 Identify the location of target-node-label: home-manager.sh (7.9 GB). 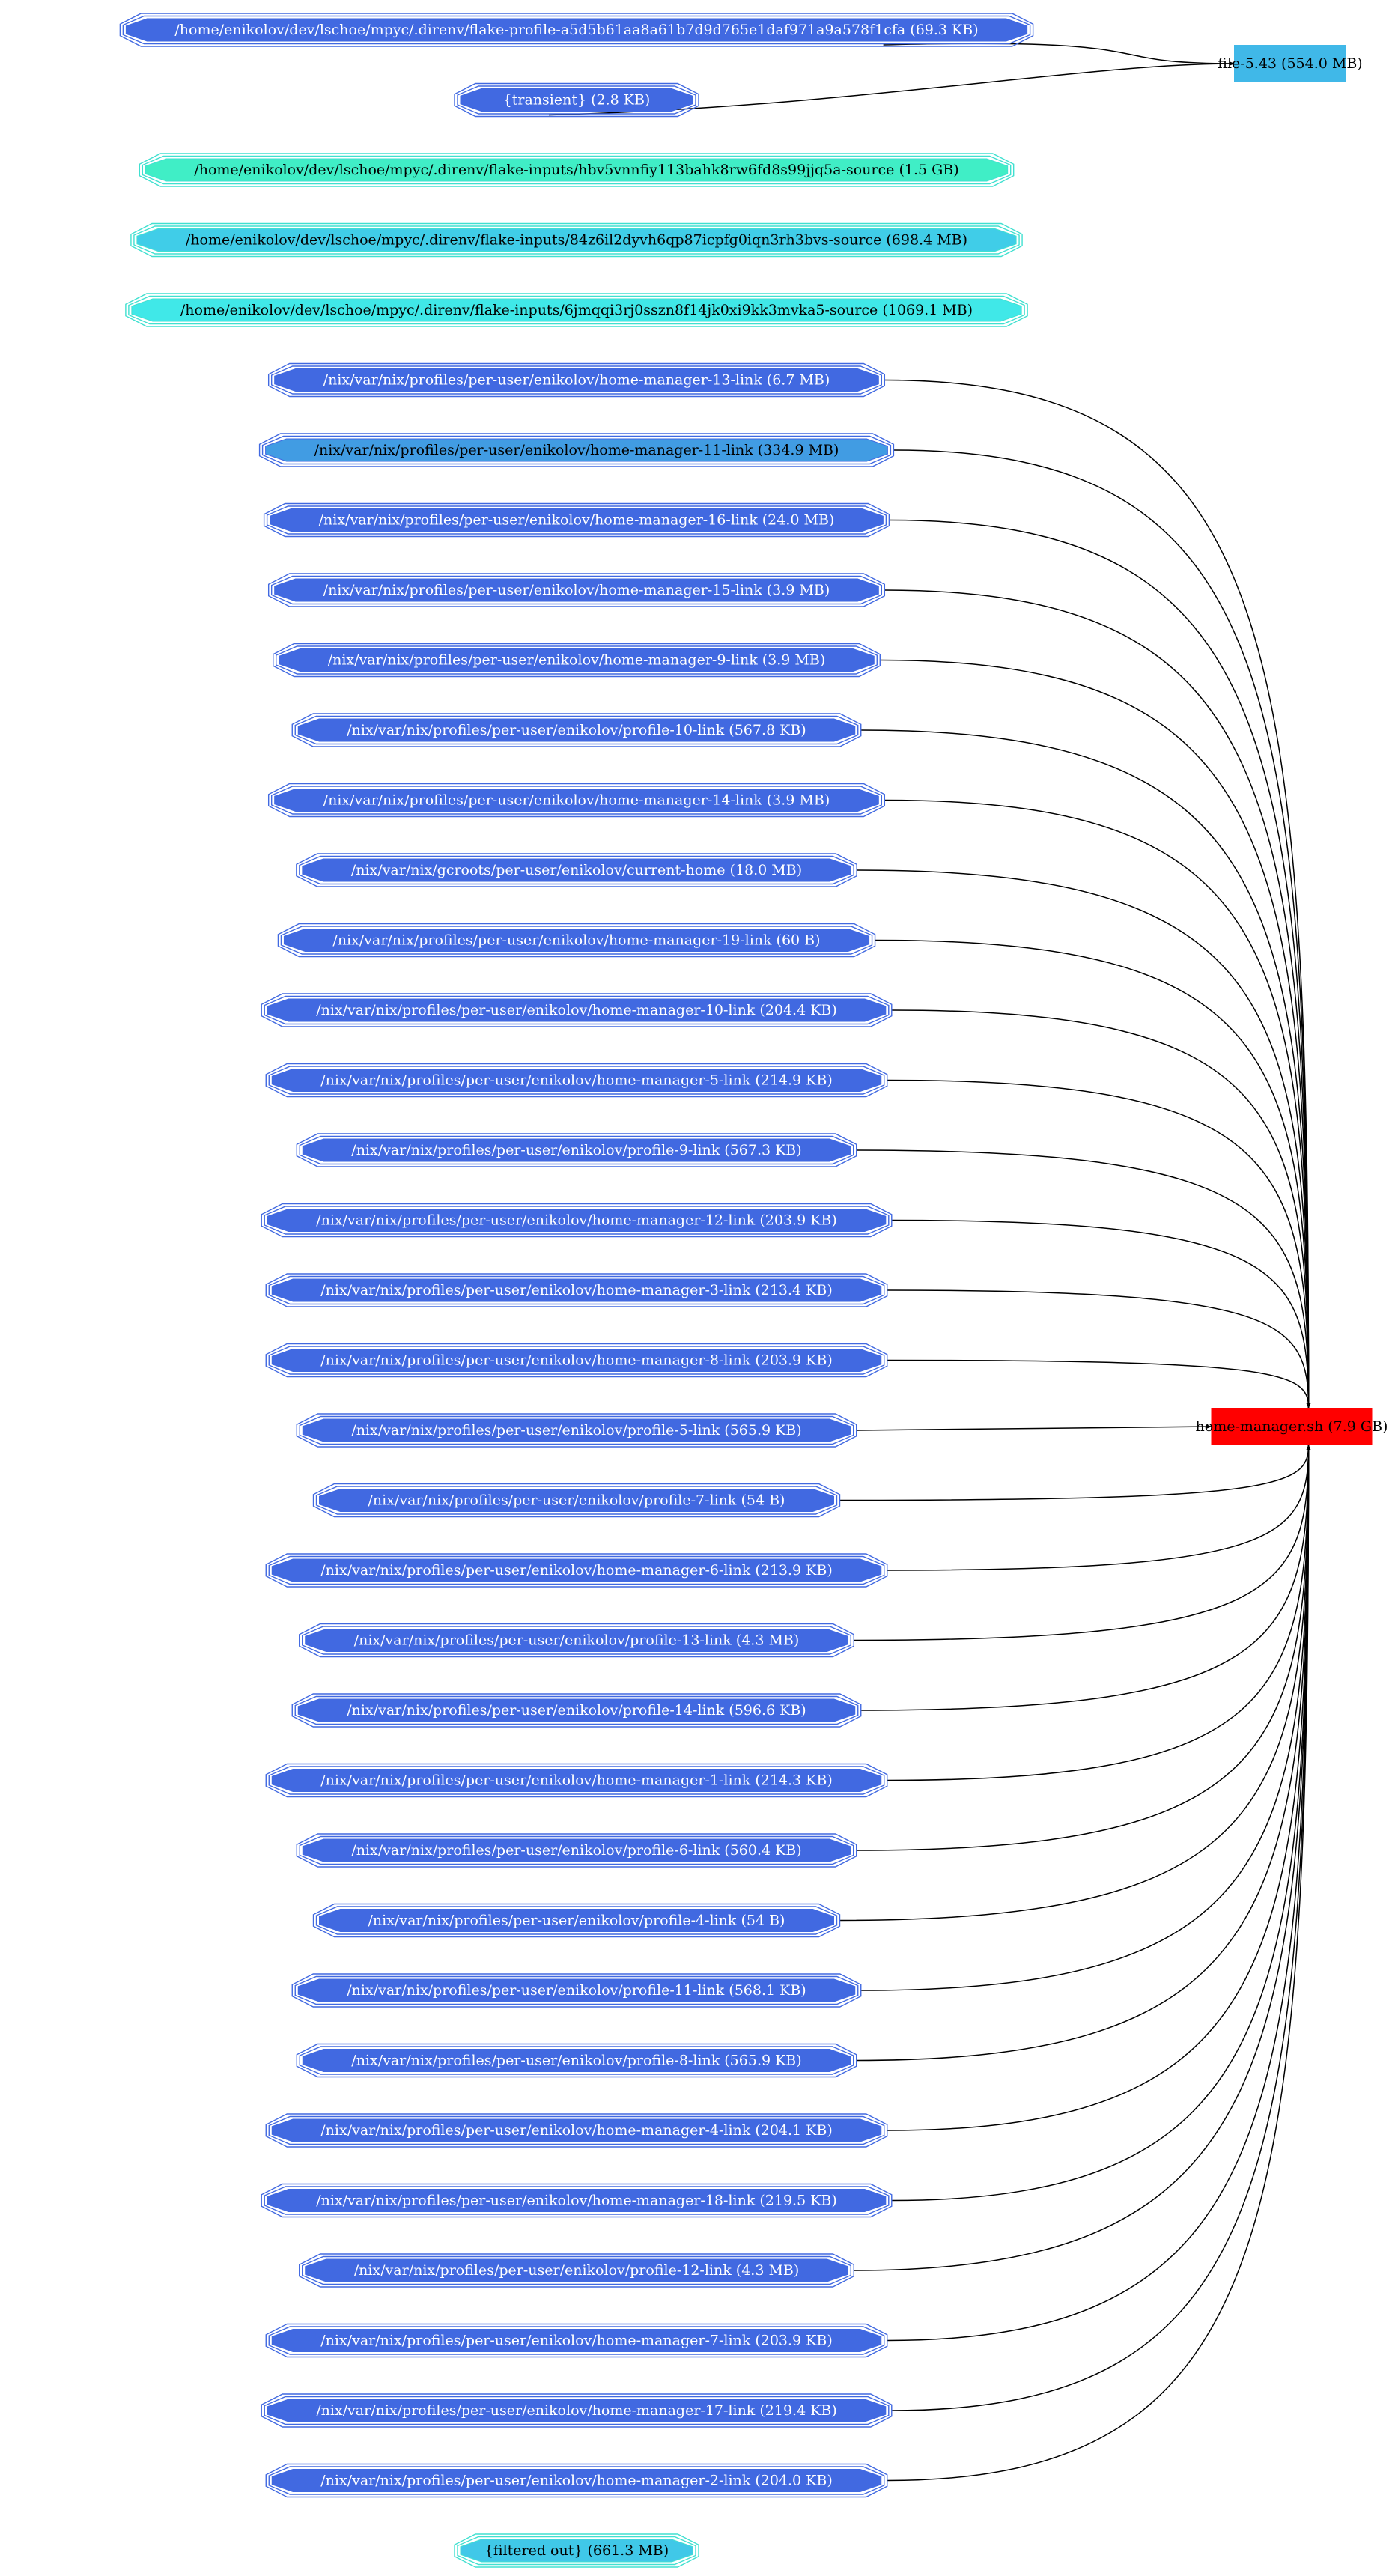
(1292, 1426).